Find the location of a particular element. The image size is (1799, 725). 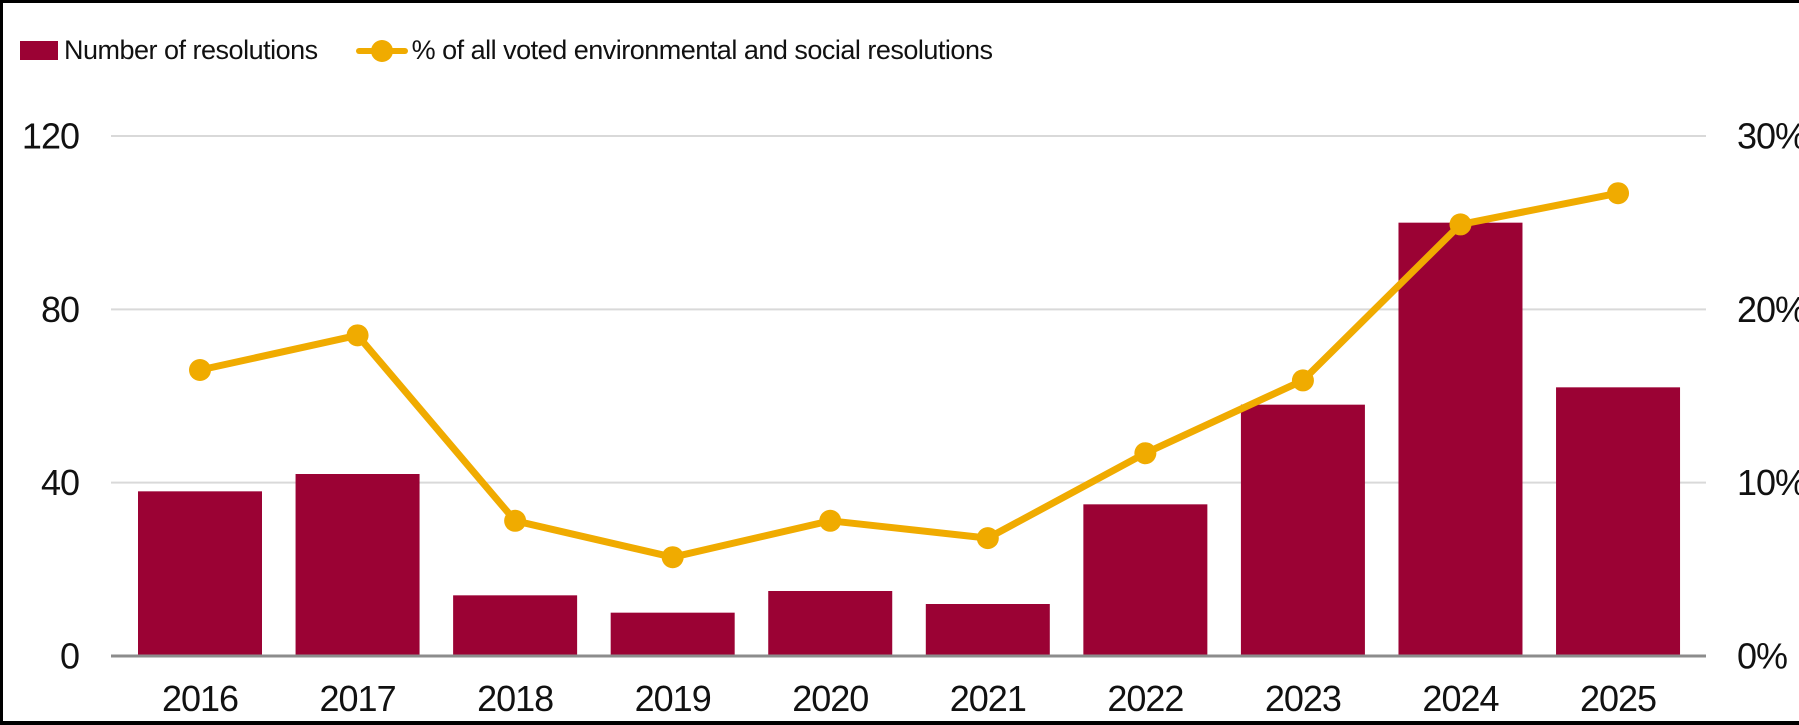

bar-2017 is located at coordinates (357, 565).